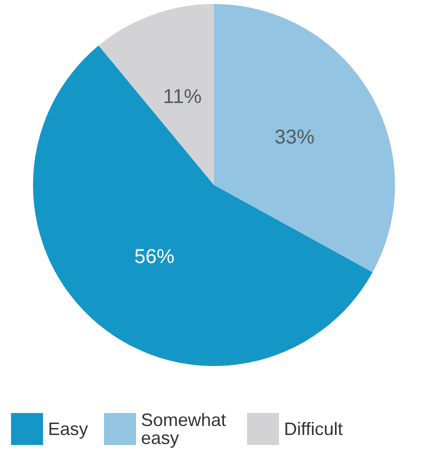 This screenshot has height=456, width=438. What do you see at coordinates (182, 97) in the screenshot?
I see `data-label: 11%` at bounding box center [182, 97].